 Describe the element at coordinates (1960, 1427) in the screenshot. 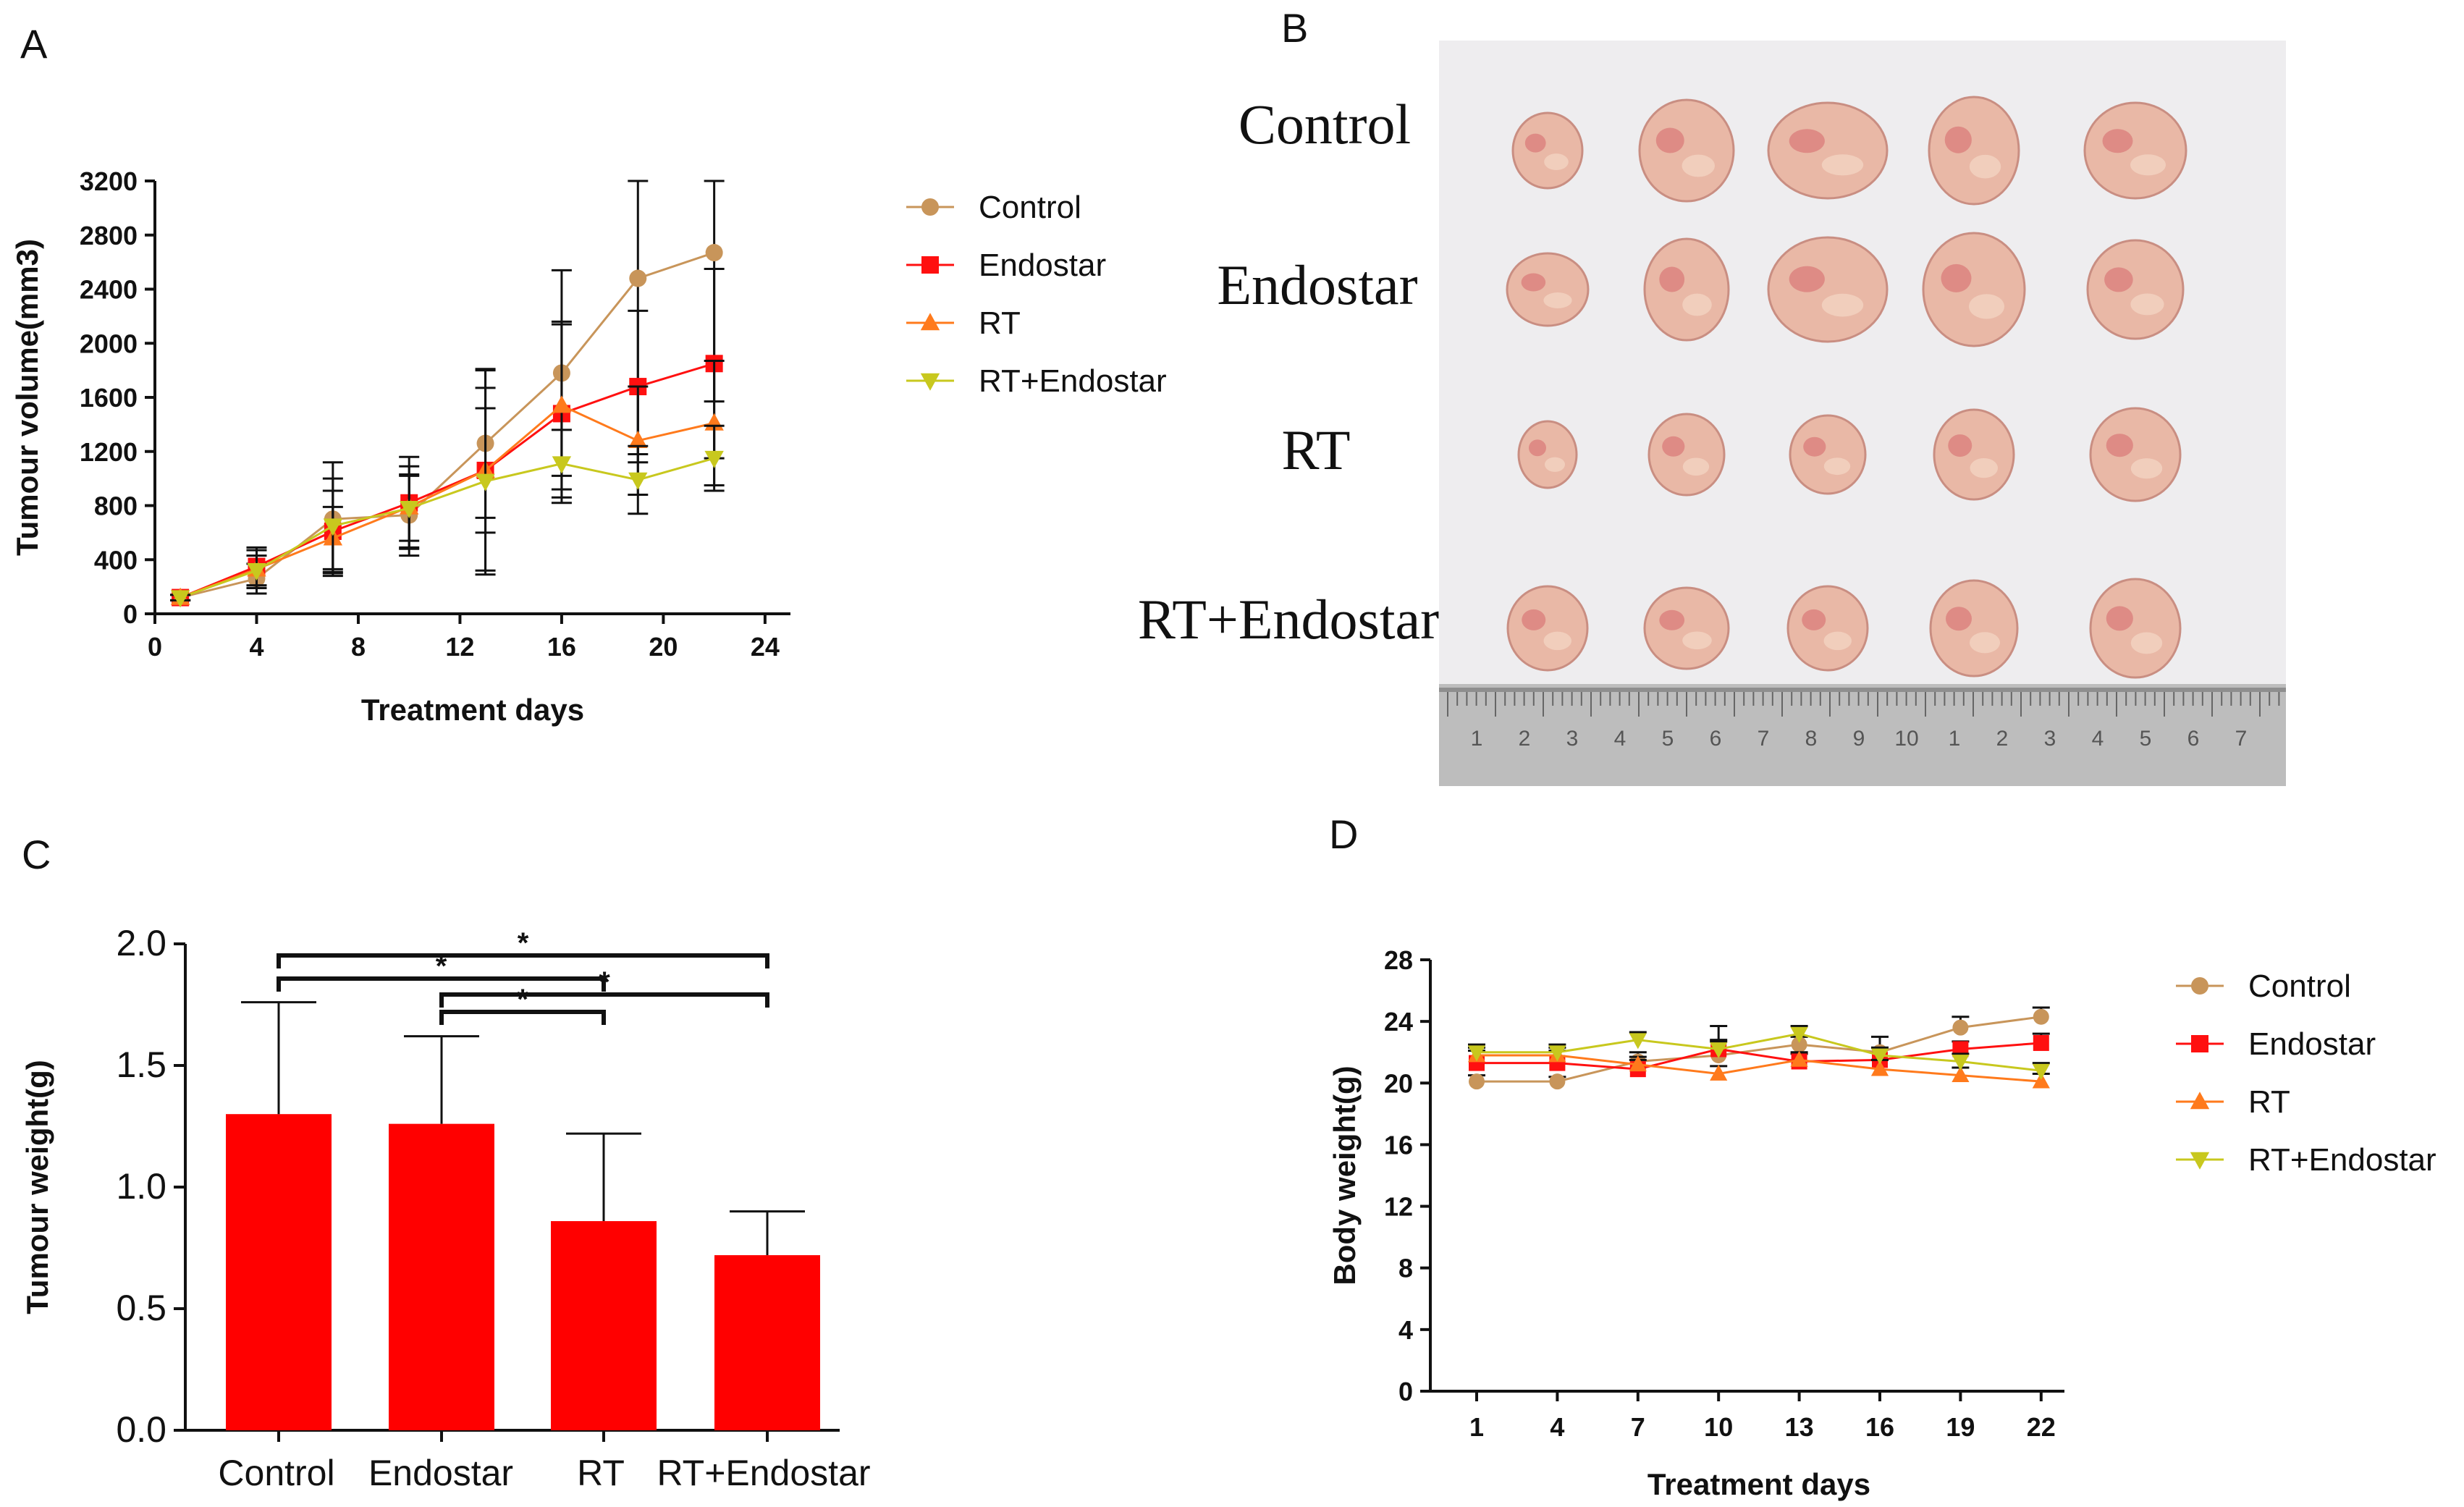

I see `x-tick-label: 19` at that location.